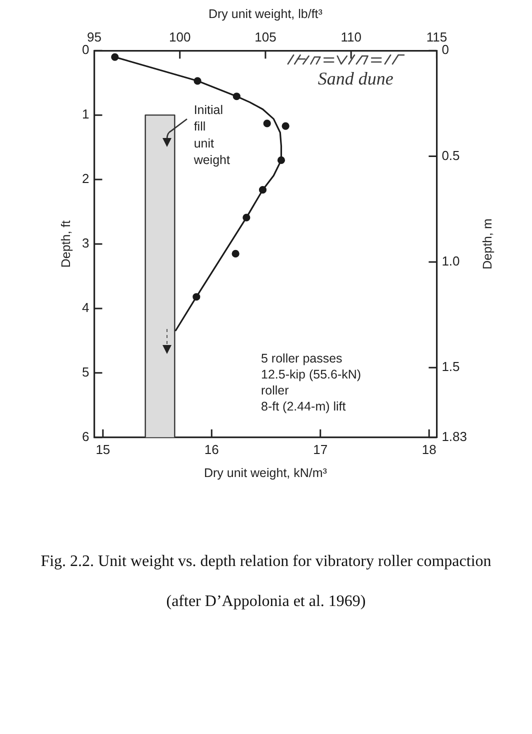 This screenshot has width=532, height=734. Describe the element at coordinates (86, 372) in the screenshot. I see `y-tick-label: 5` at that location.